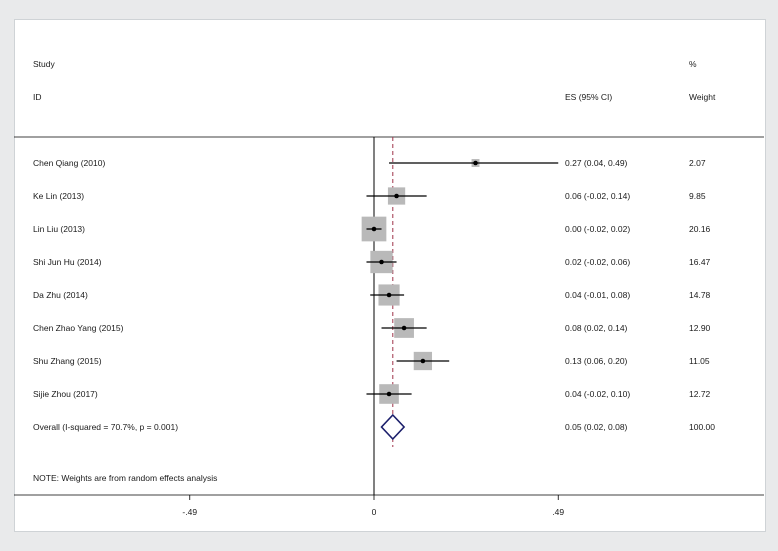  I want to click on study-es-text: 0.04 (-0.02, 0.10), so click(597, 394).